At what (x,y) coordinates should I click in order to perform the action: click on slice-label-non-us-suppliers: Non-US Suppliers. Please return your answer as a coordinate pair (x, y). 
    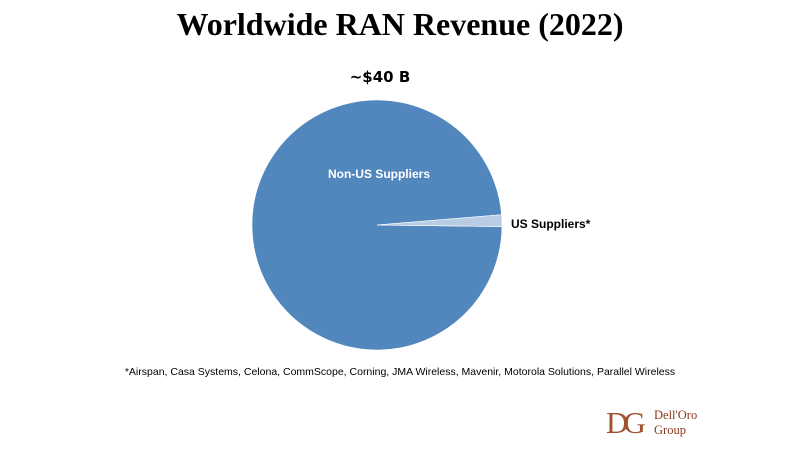
    Looking at the image, I should click on (379, 174).